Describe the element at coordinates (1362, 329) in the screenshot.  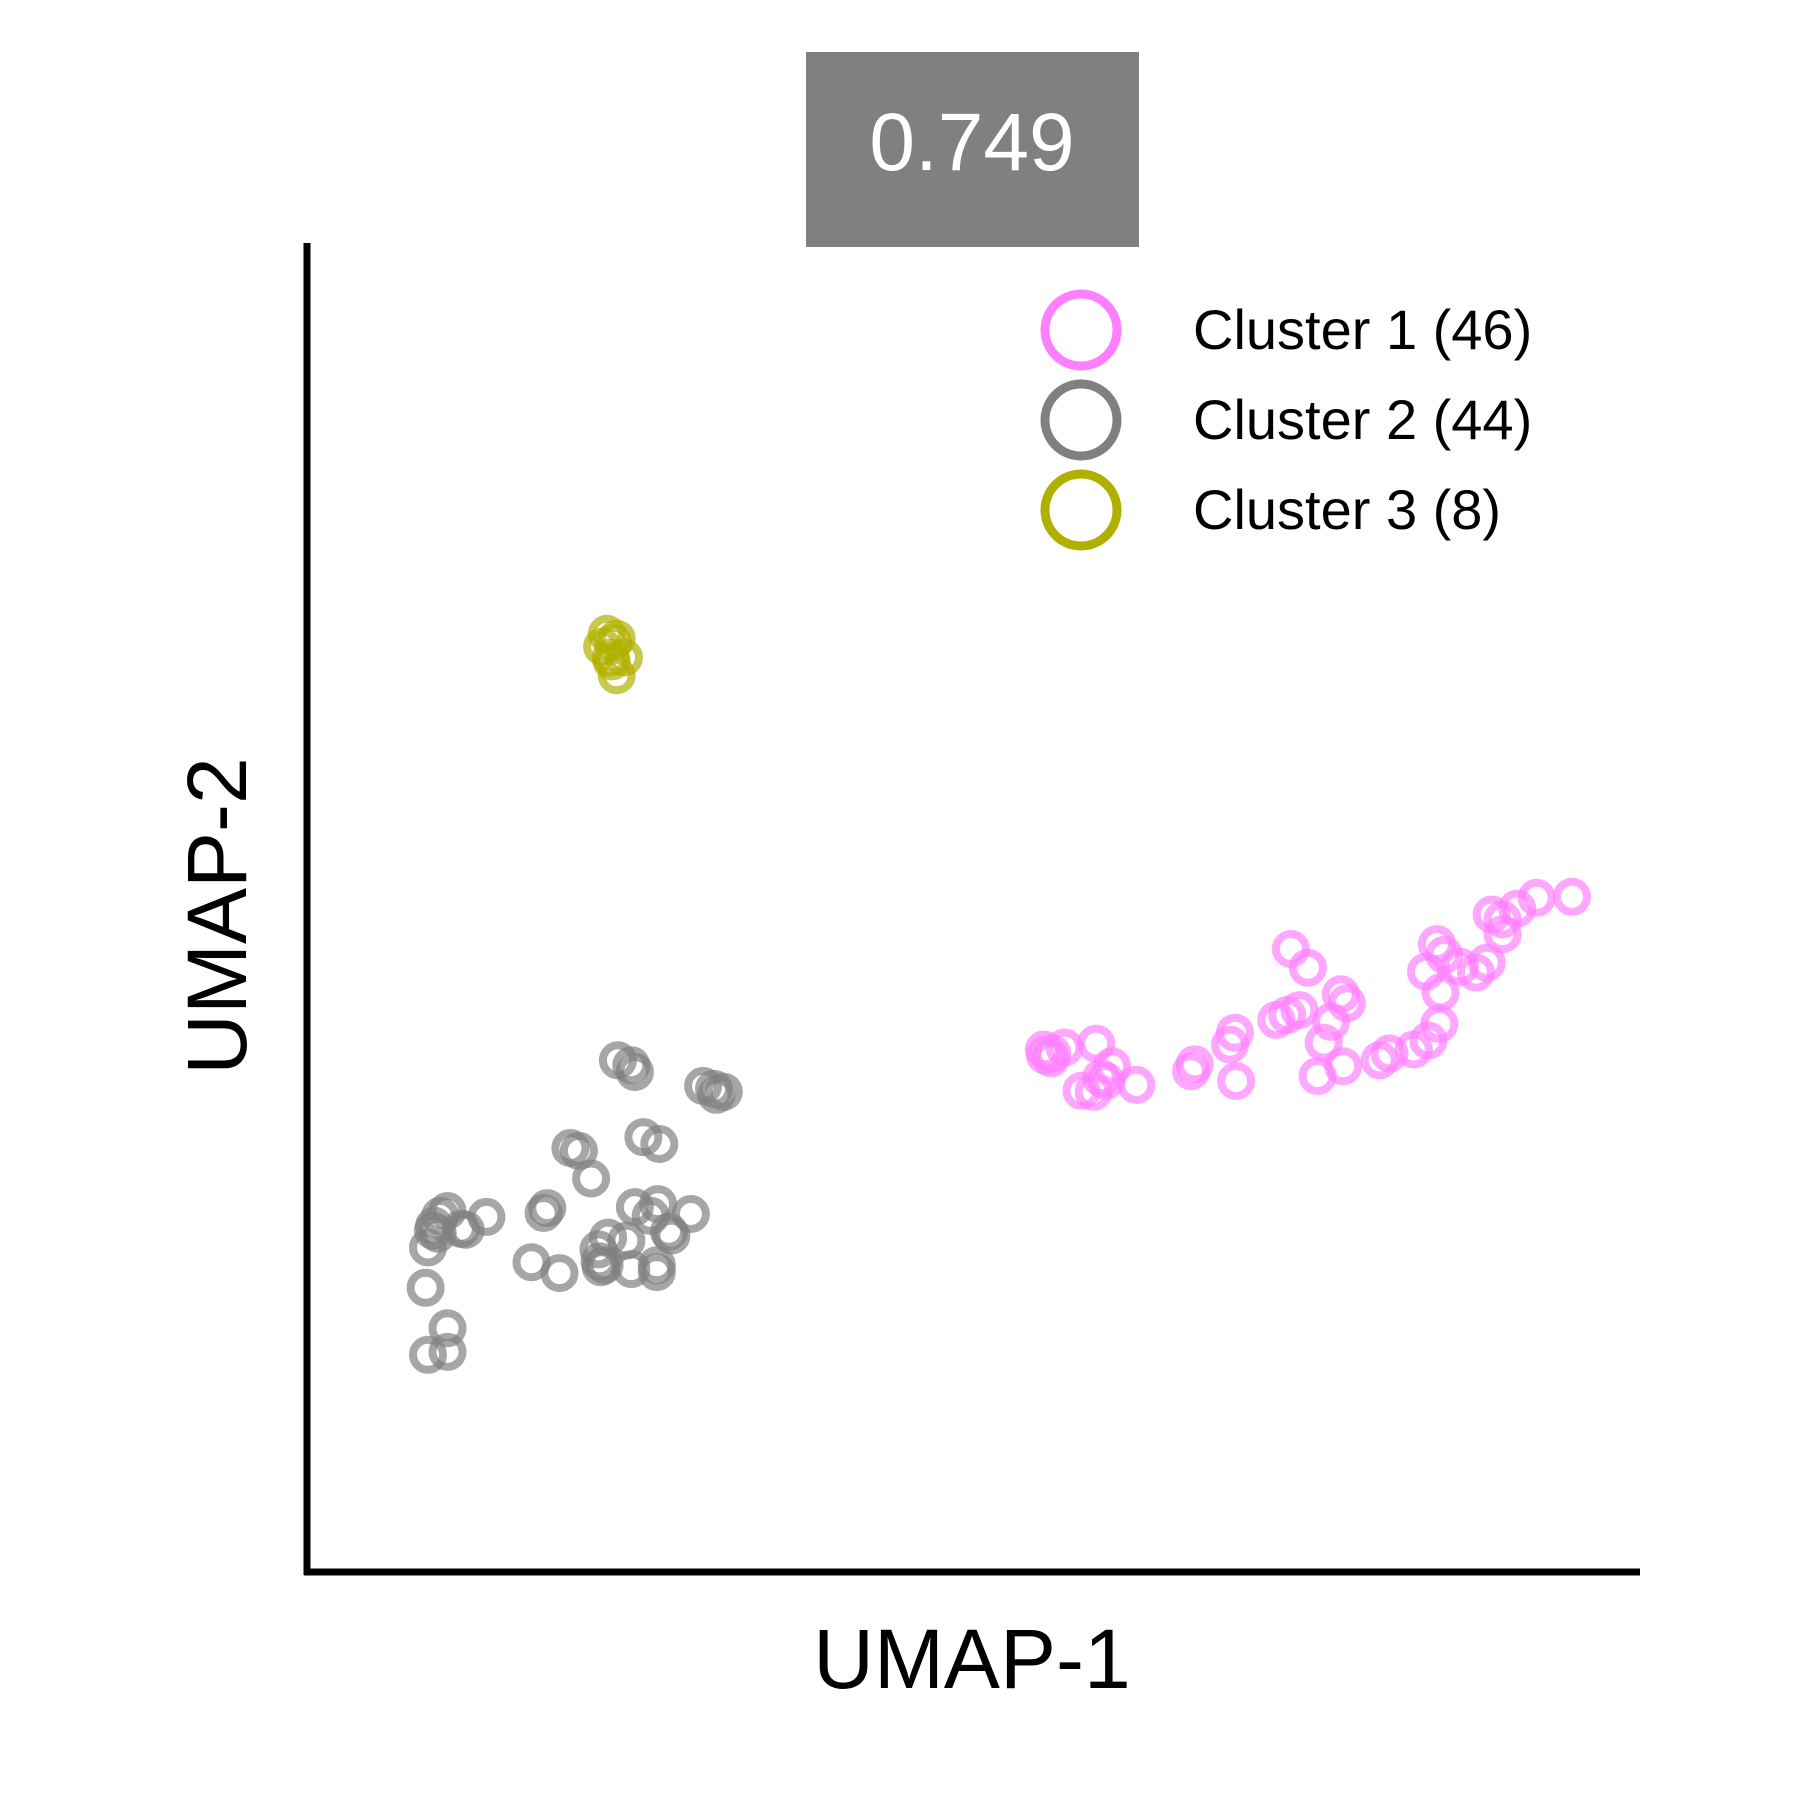
I see `legend-label-cluster-1: Cluster 1 (46)` at that location.